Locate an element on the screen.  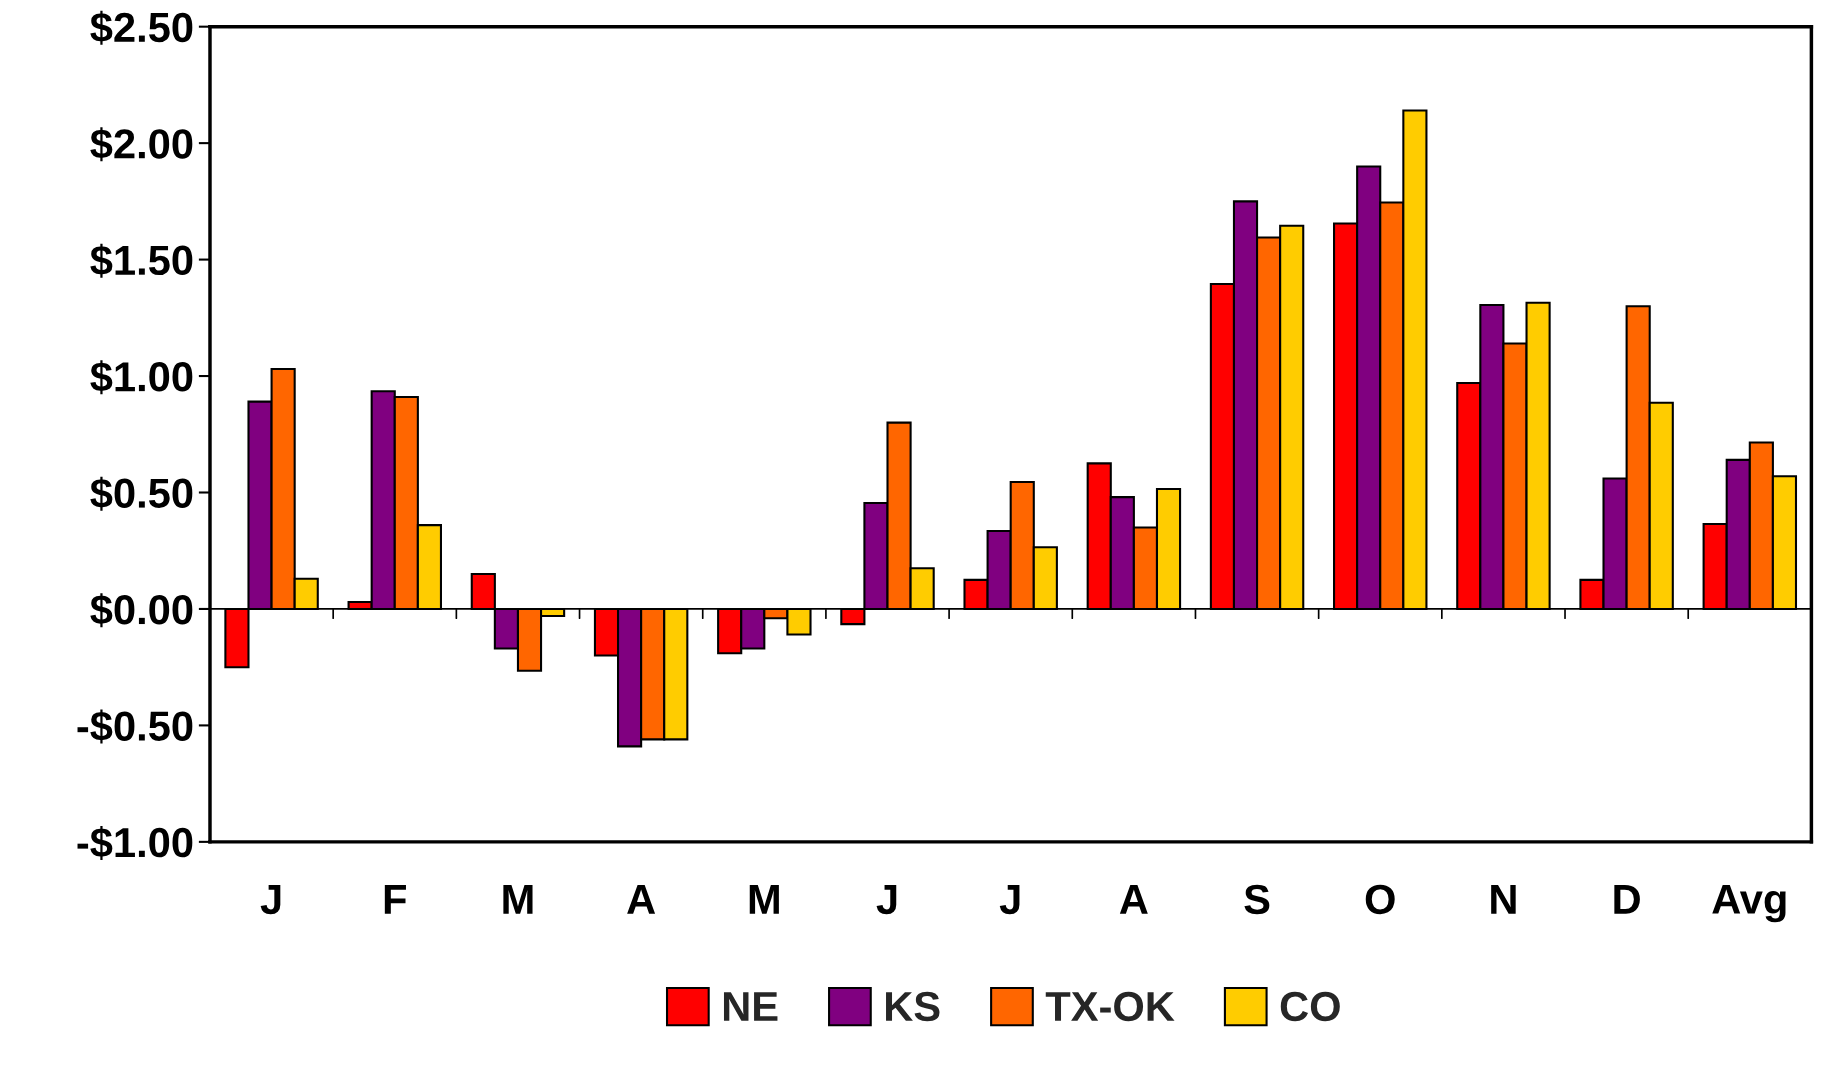
x-tick-label: D is located at coordinates (1627, 899).